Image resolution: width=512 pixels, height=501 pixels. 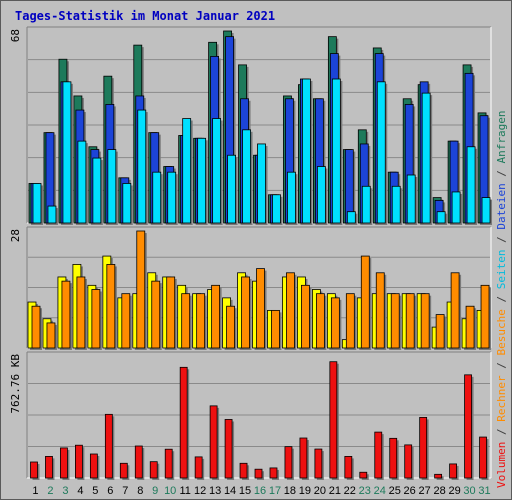 I want to click on day-label-14: 14, so click(x=230, y=491).